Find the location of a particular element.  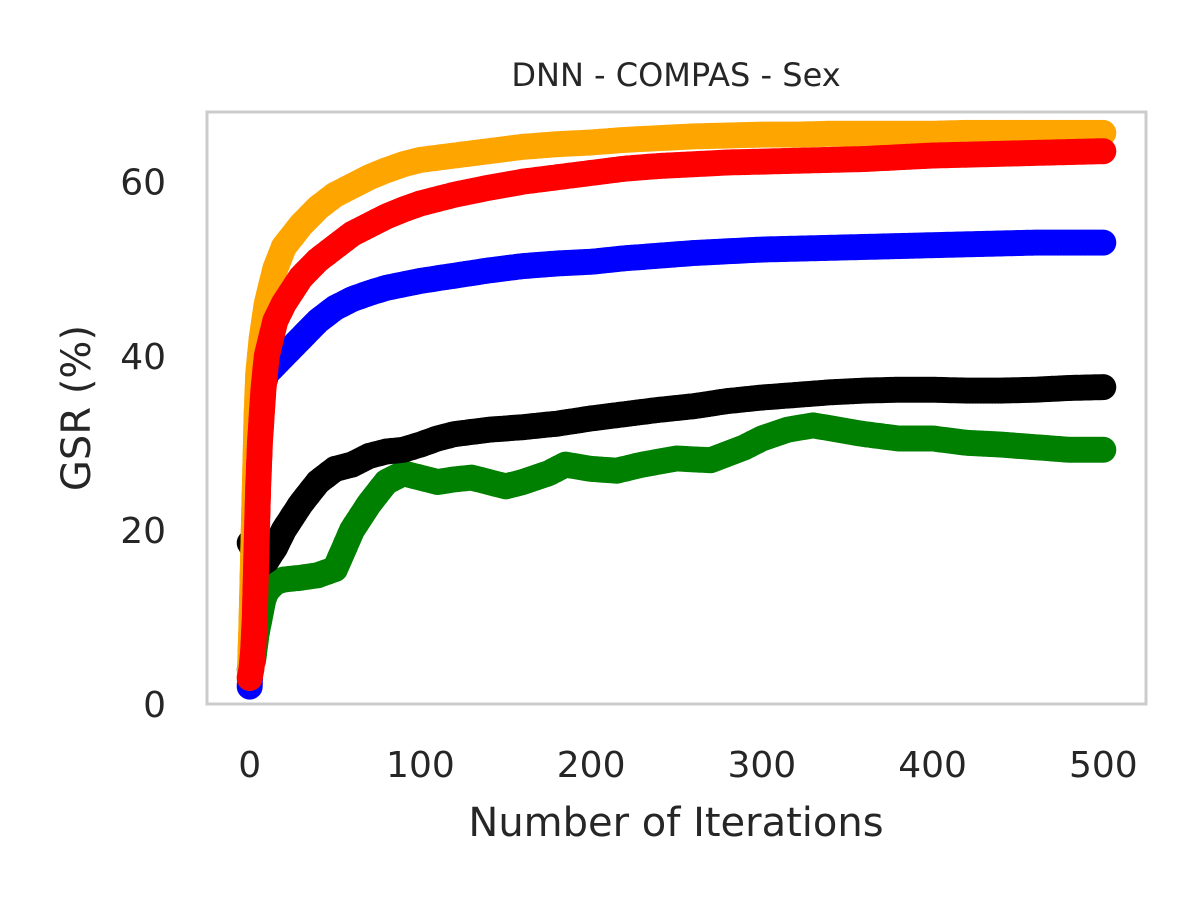

x-tick-label: 300 is located at coordinates (762, 765).